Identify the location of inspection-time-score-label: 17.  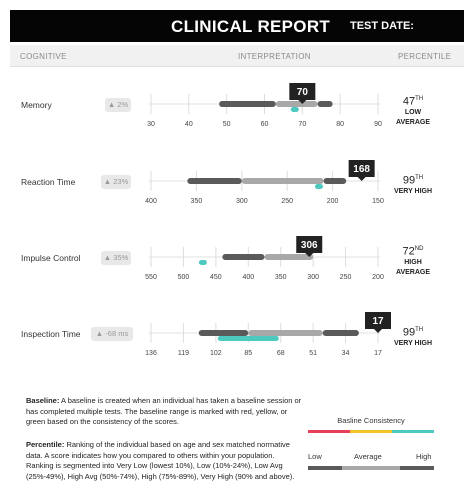
(378, 321).